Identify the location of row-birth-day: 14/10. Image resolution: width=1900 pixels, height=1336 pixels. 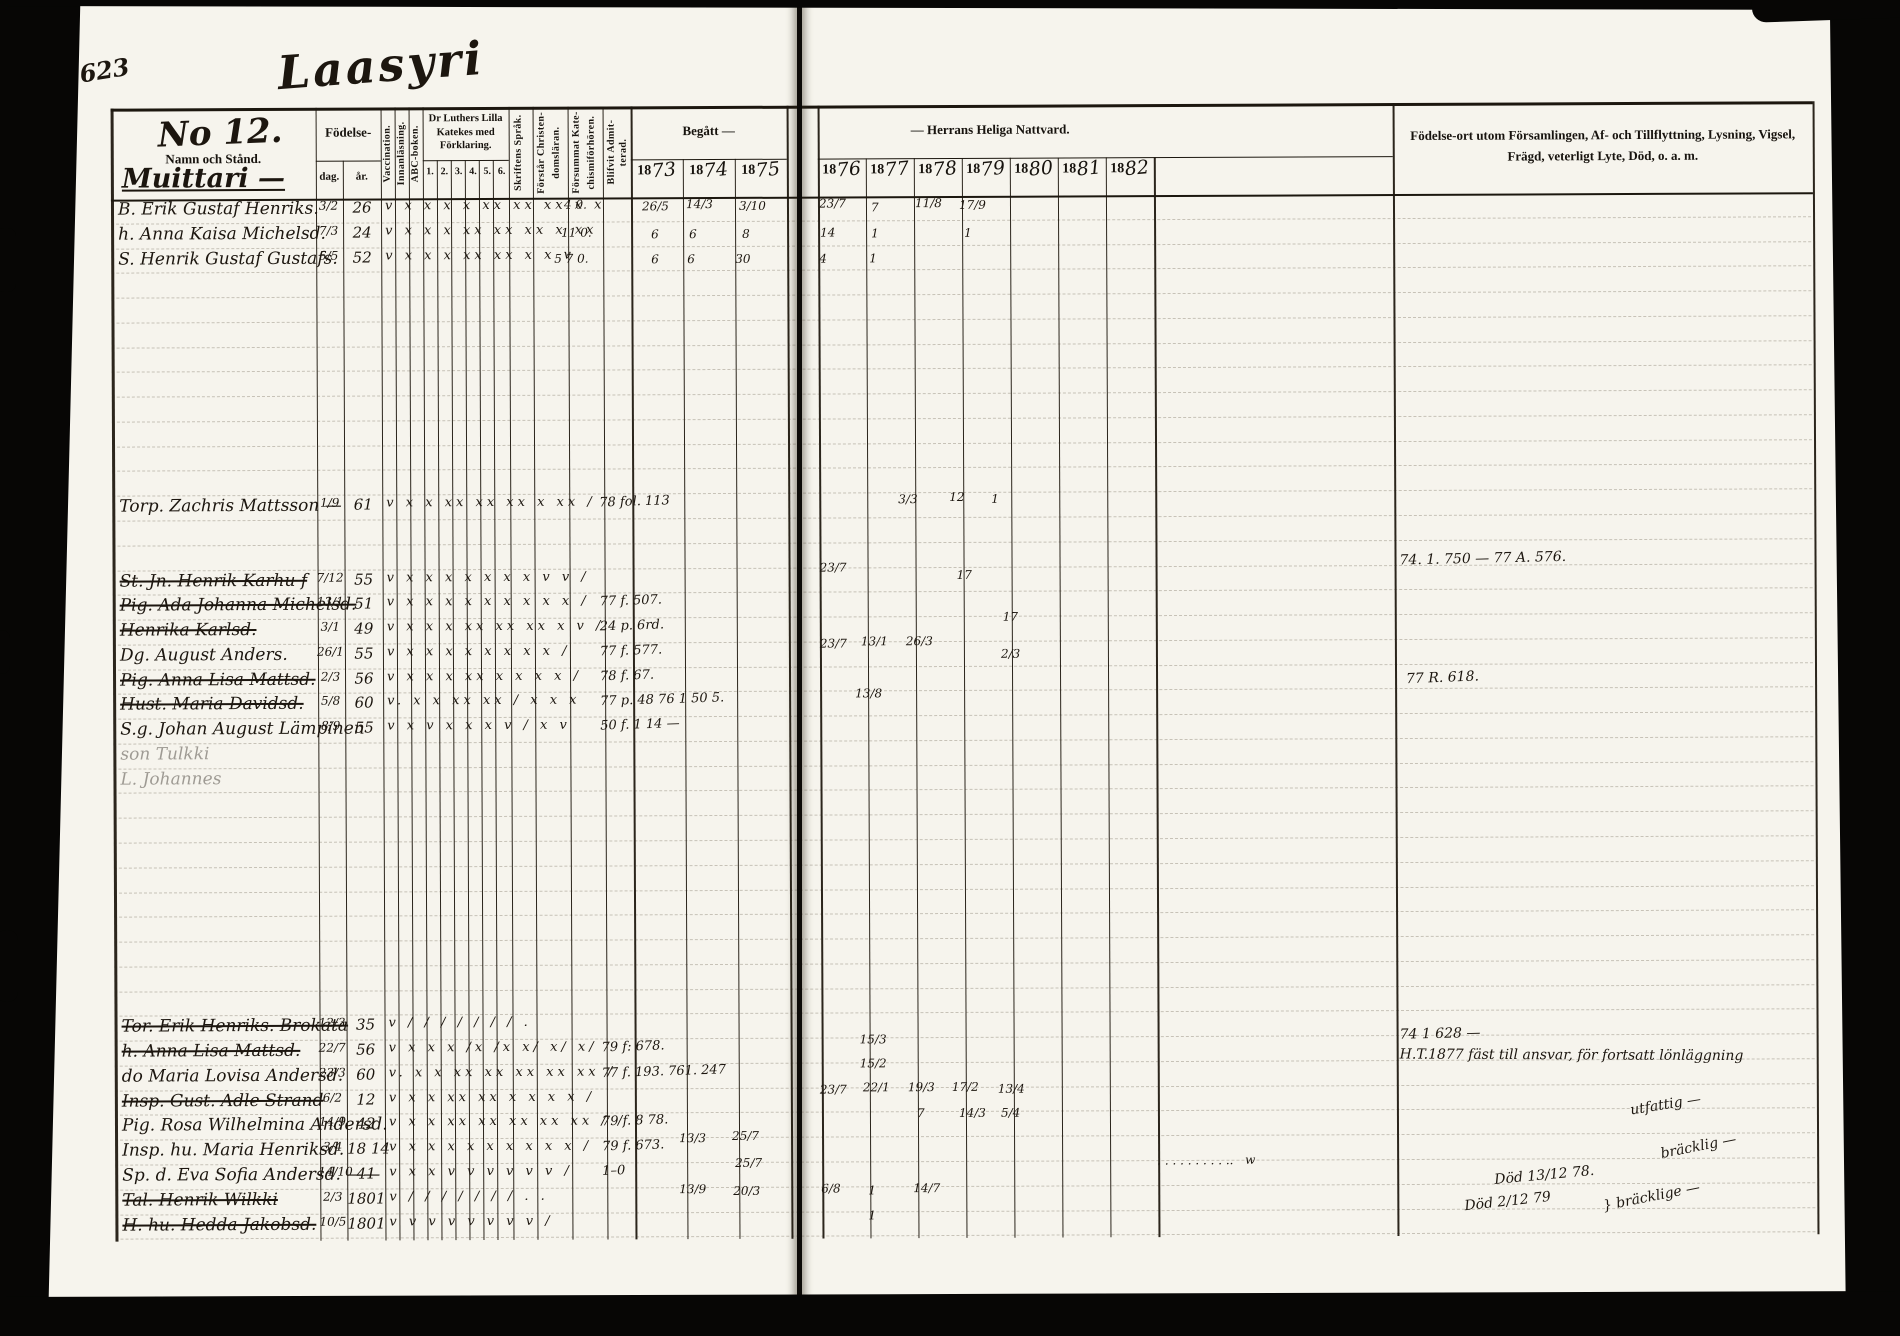
(335, 1171).